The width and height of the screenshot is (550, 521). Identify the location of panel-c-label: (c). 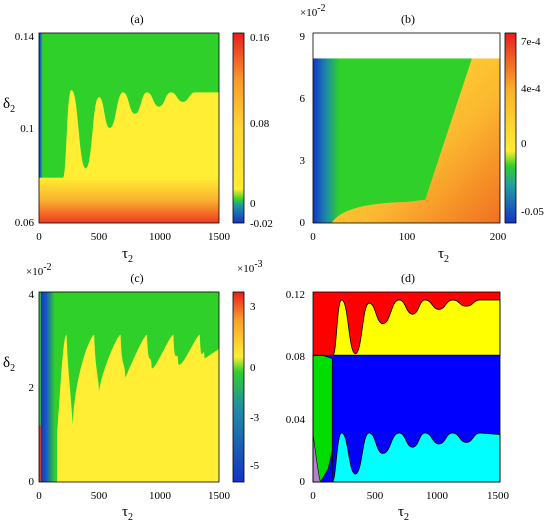
(136, 278).